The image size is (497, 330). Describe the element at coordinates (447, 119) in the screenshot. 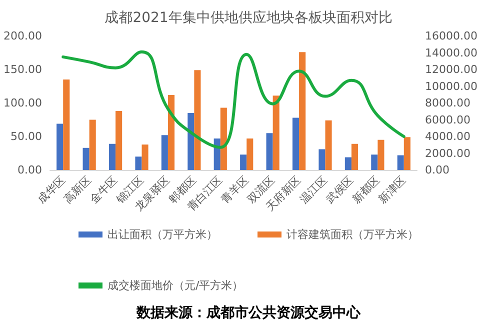

I see `y2-tick-label: 6000.00` at that location.